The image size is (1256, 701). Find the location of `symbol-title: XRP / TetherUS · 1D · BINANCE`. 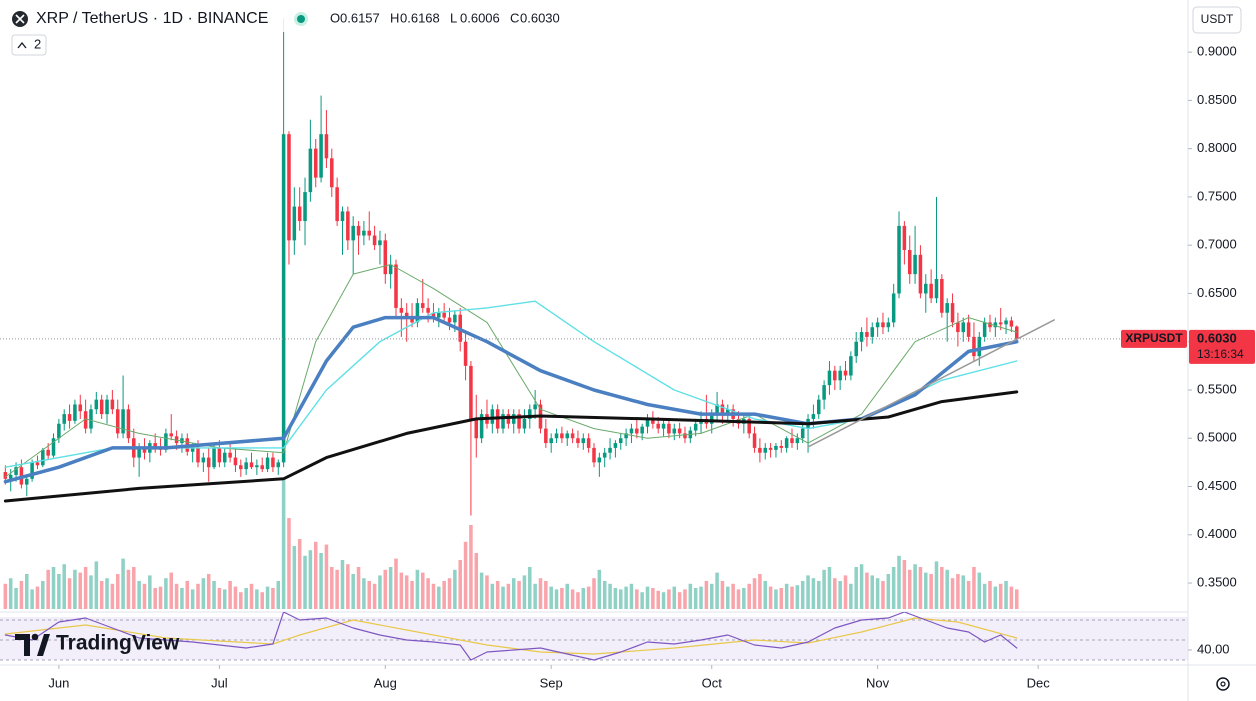

symbol-title: XRP / TetherUS · 1D · BINANCE is located at coordinates (152, 18).